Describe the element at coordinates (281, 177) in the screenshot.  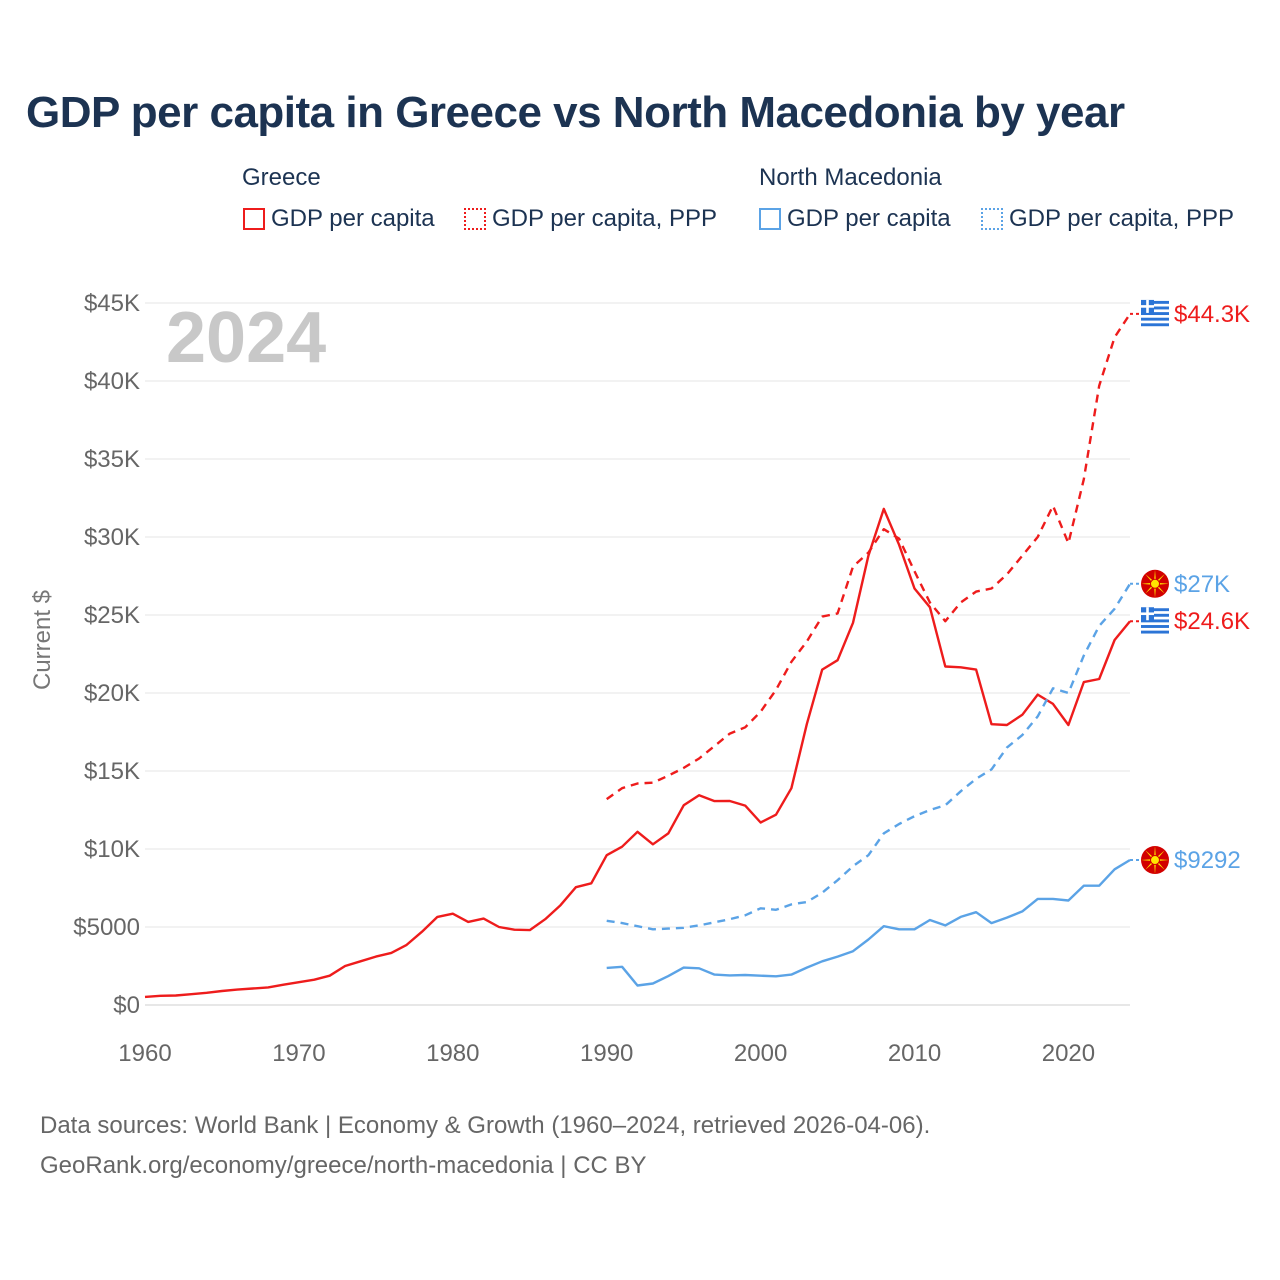
I see `legend-group-greece: Greece` at that location.